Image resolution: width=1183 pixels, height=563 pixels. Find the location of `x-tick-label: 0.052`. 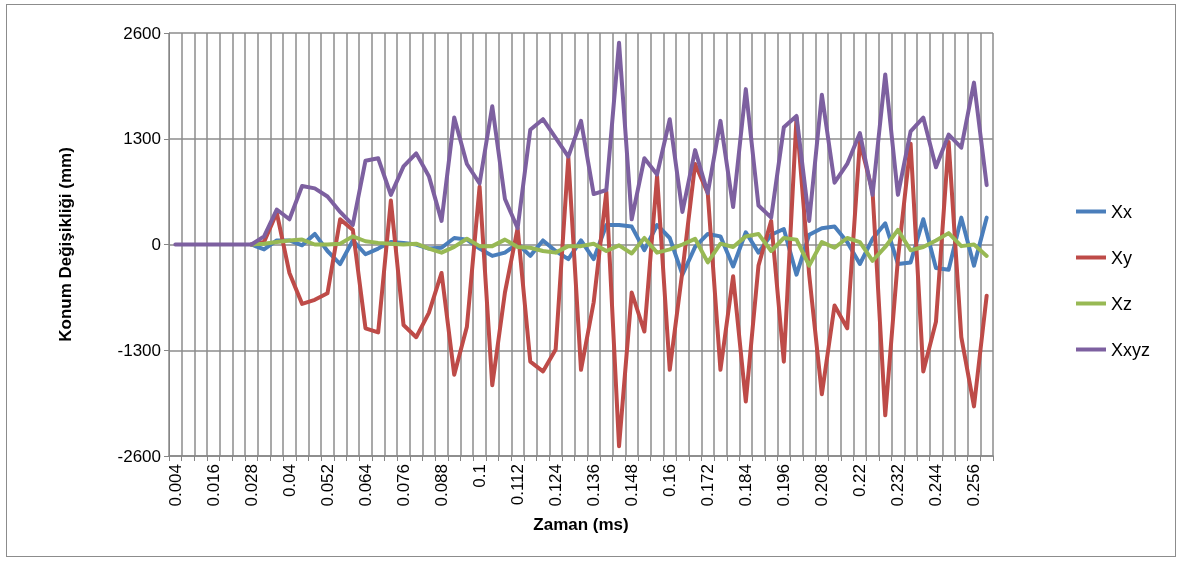

x-tick-label: 0.052 is located at coordinates (327, 485).